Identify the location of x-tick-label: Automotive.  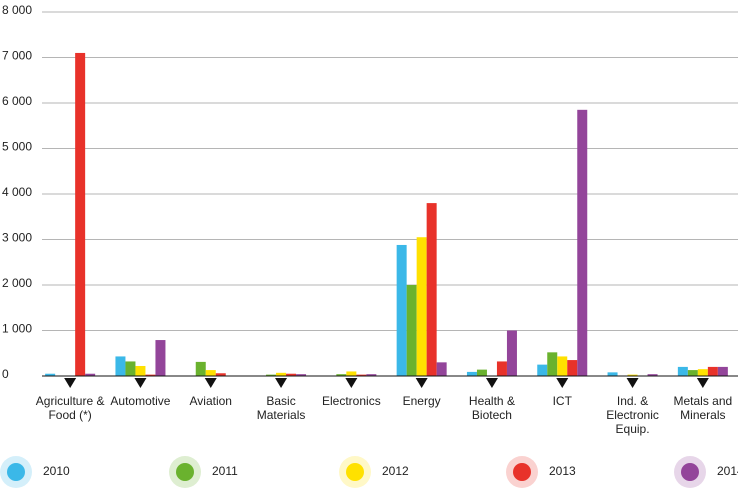
(140, 401).